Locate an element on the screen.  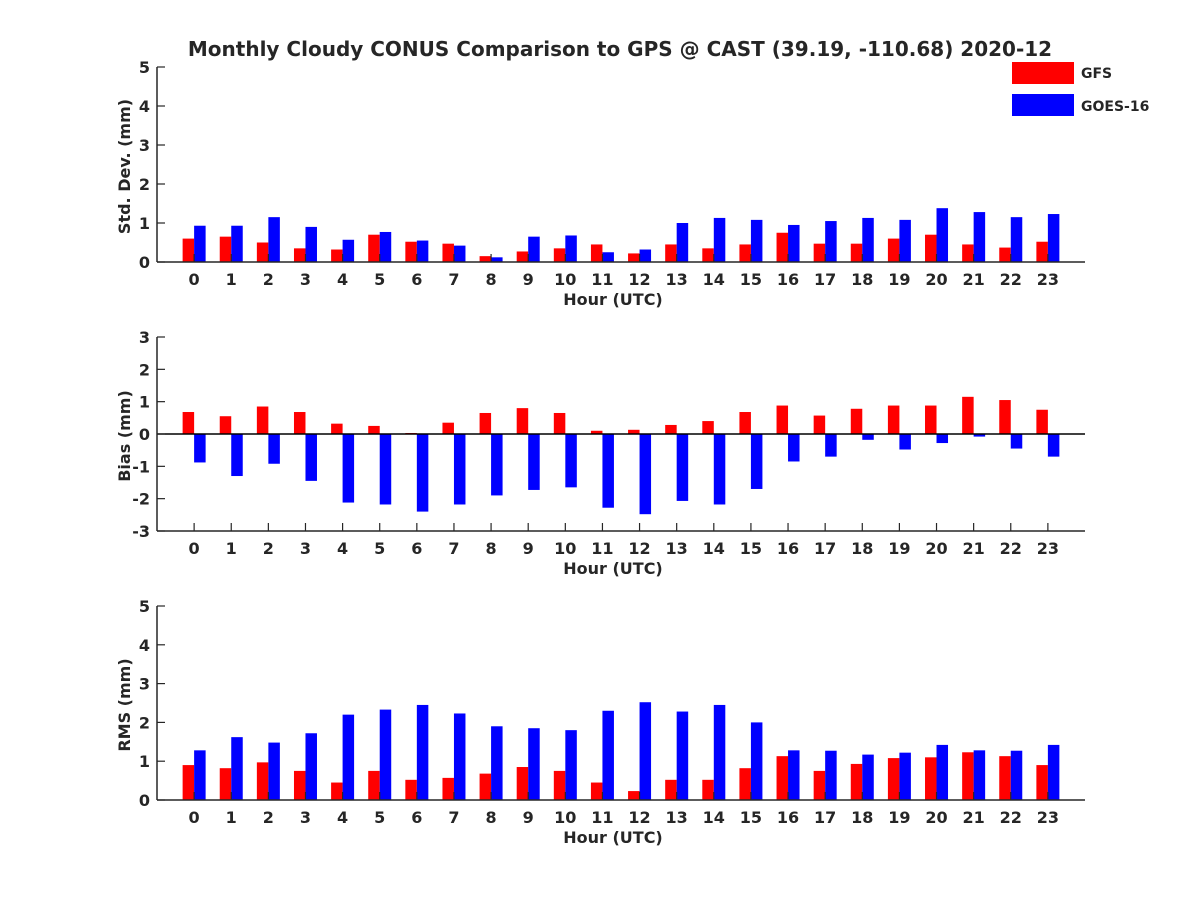
rms-xtick-label: 8 is located at coordinates (491, 817).